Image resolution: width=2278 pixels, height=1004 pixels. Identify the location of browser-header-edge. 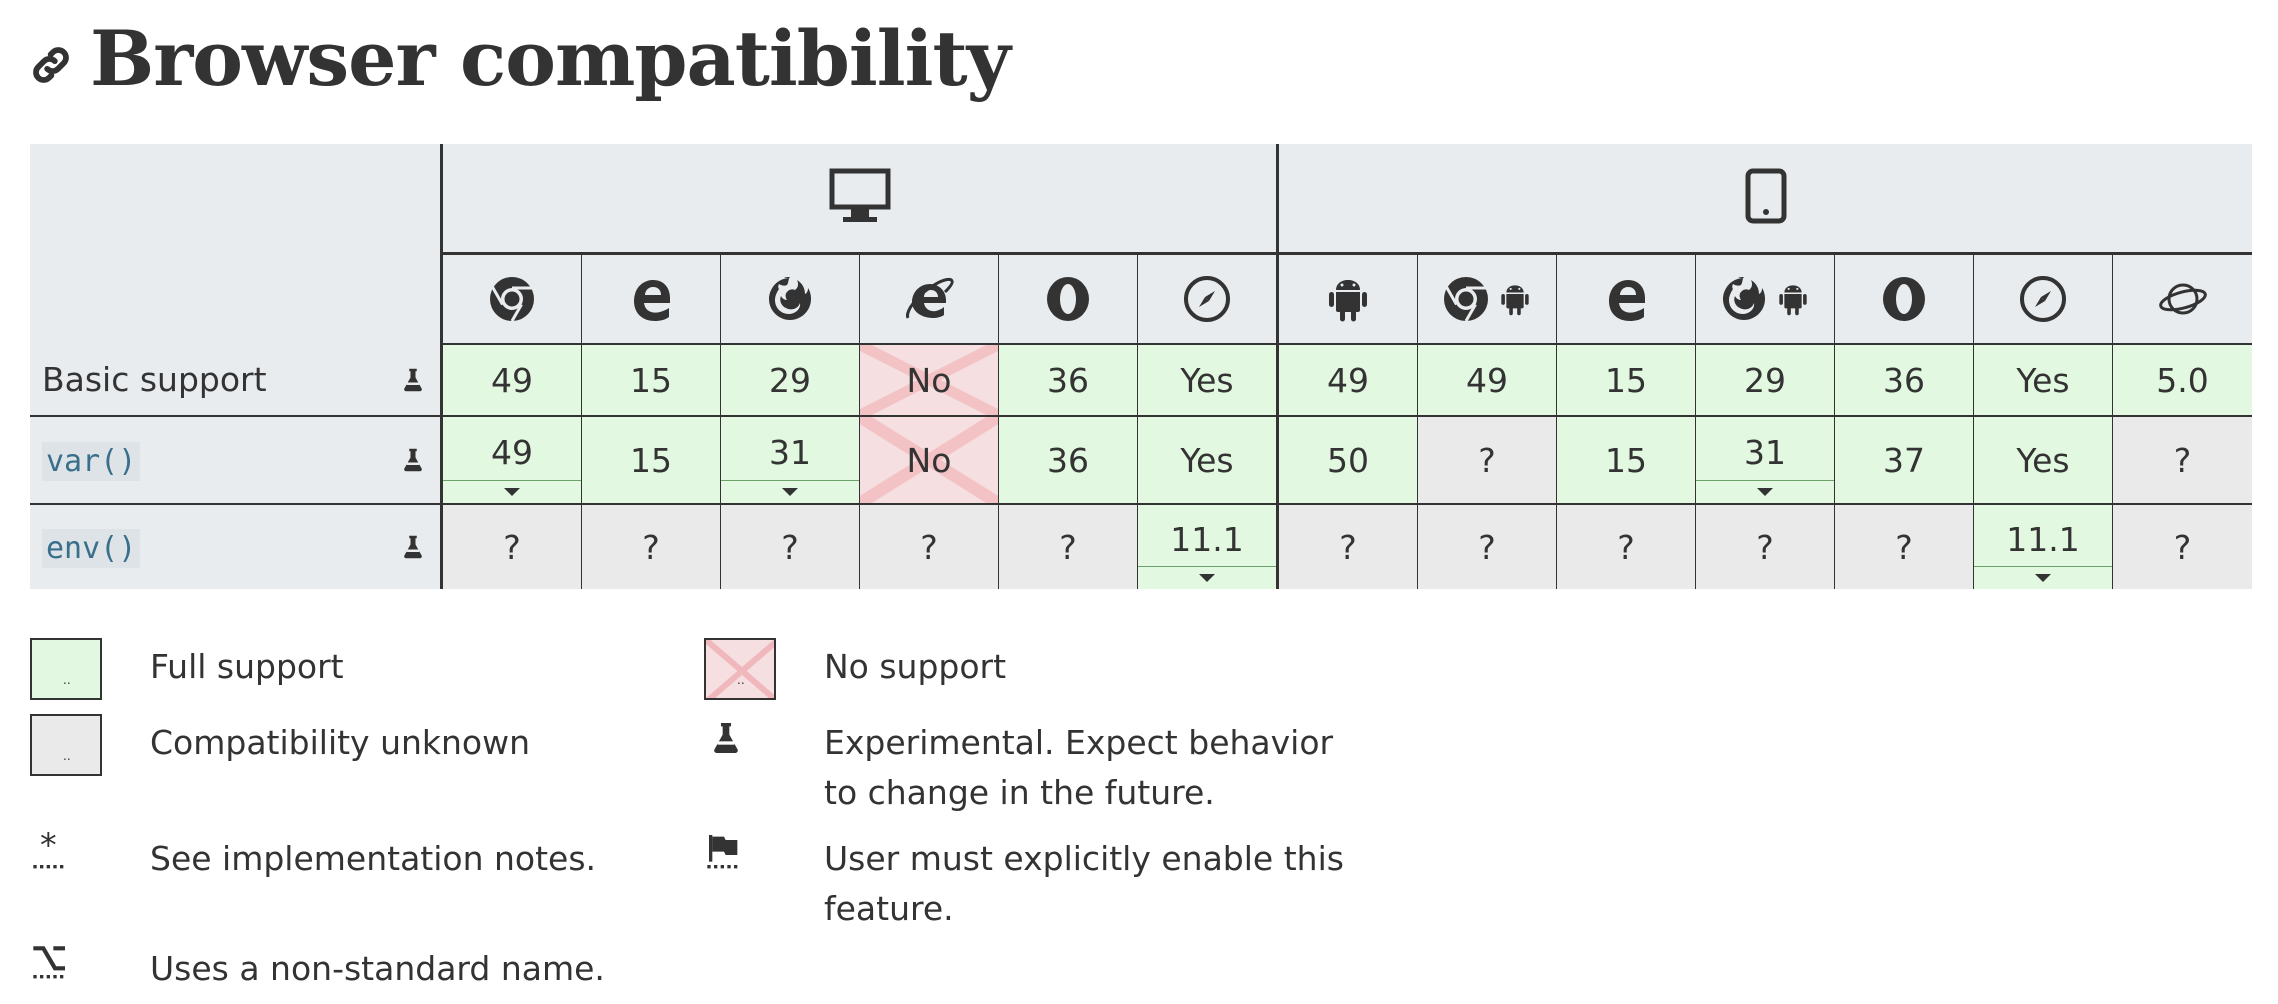
(651, 299).